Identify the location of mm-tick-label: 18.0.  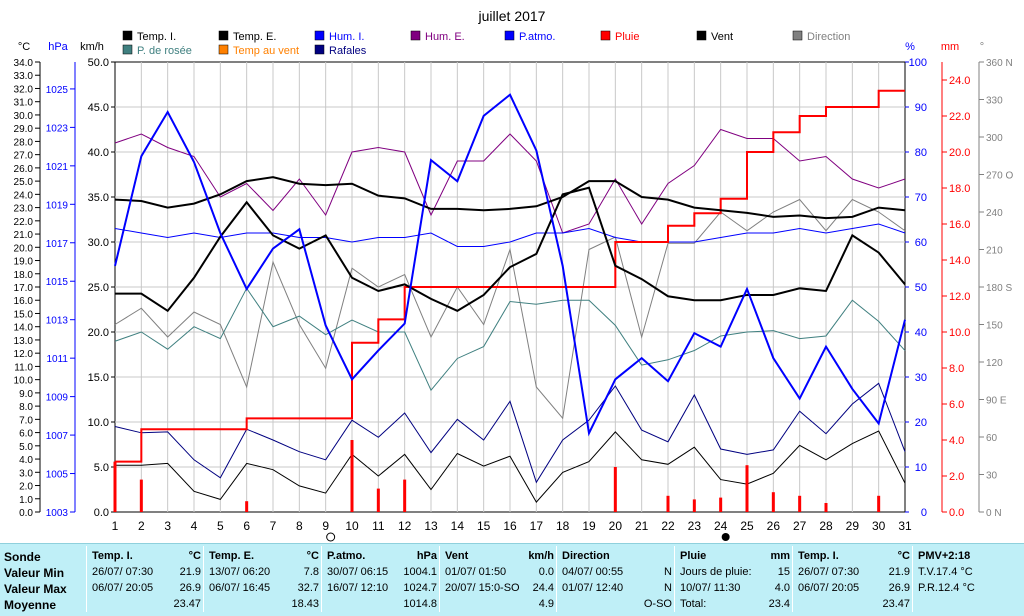
(959, 189).